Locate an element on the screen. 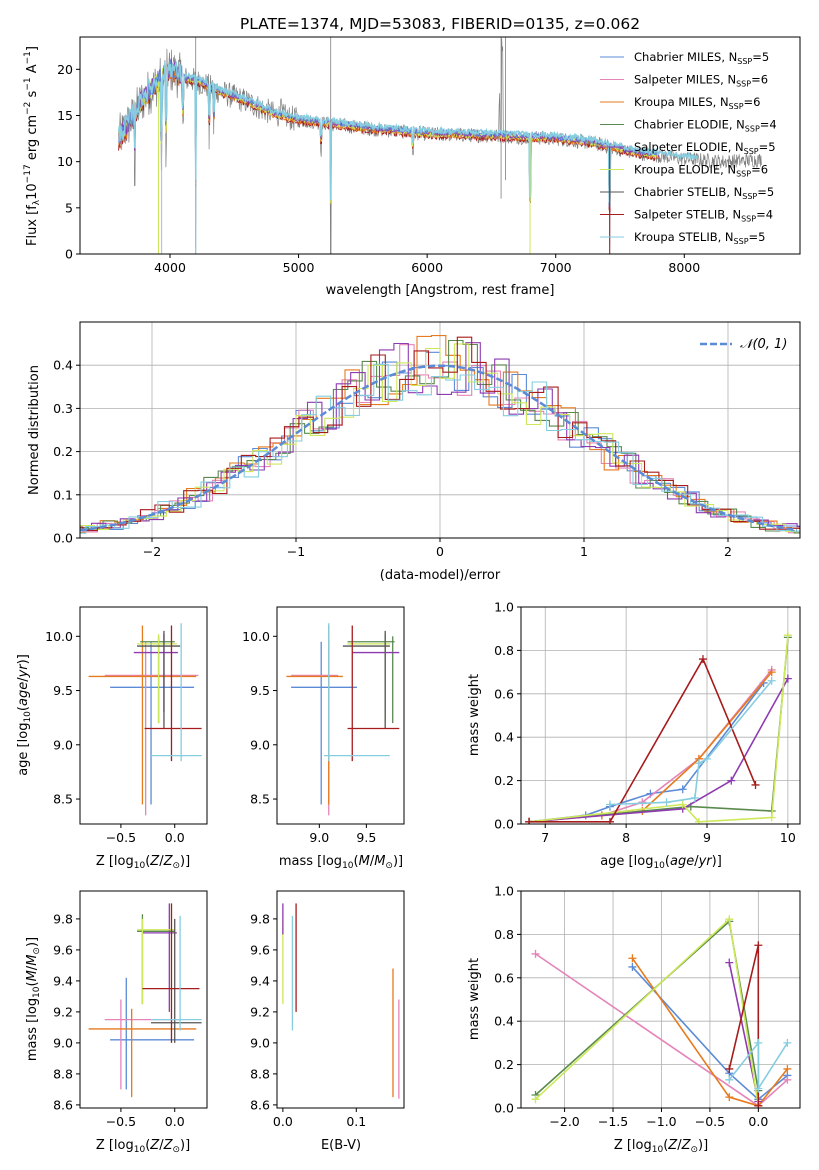 The height and width of the screenshot is (1170, 819). x-tick-label: −1.0 is located at coordinates (661, 1121).